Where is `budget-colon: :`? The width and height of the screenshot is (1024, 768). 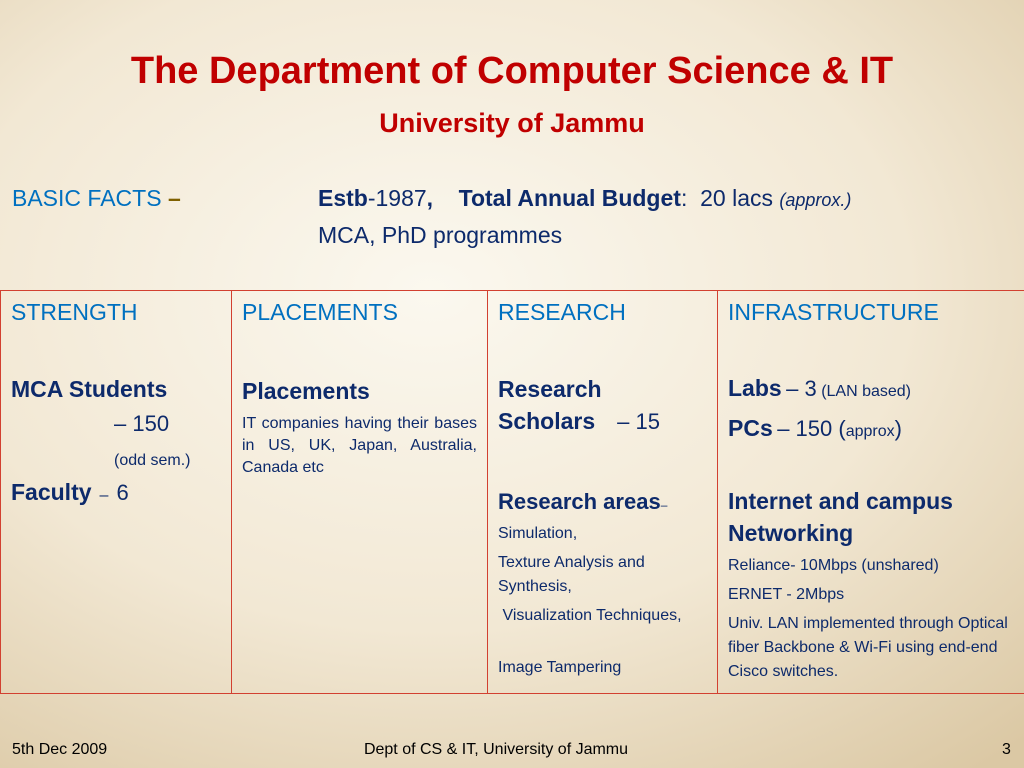 budget-colon: : is located at coordinates (684, 198).